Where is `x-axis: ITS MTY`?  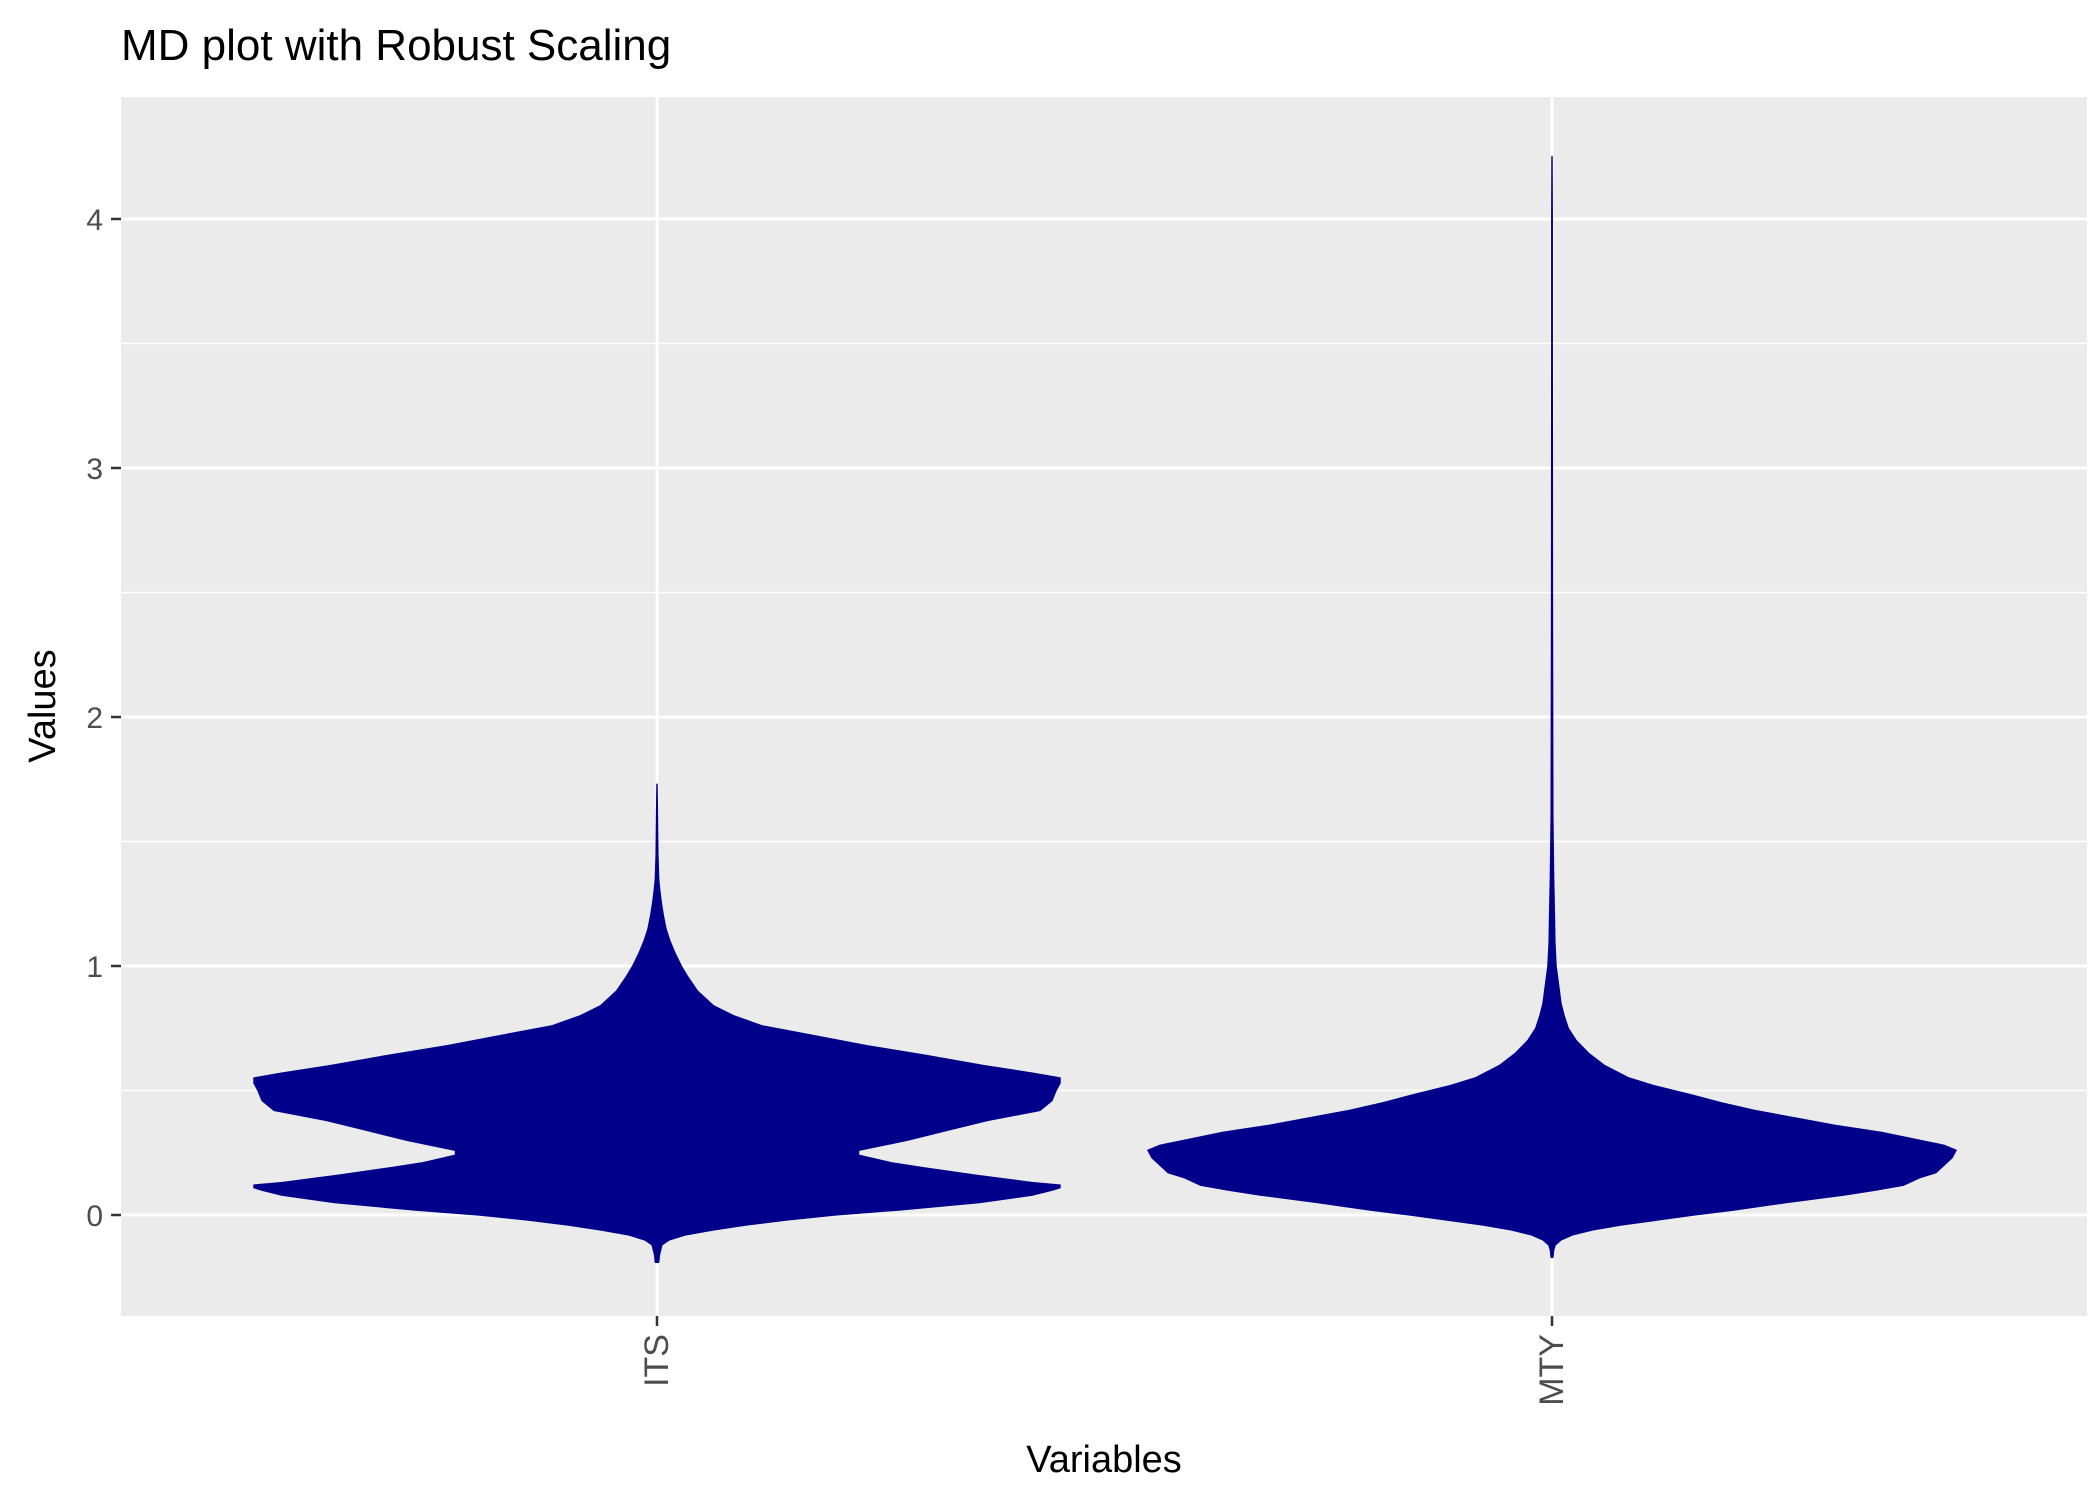
x-axis: ITS MTY is located at coordinates (1104, 1361).